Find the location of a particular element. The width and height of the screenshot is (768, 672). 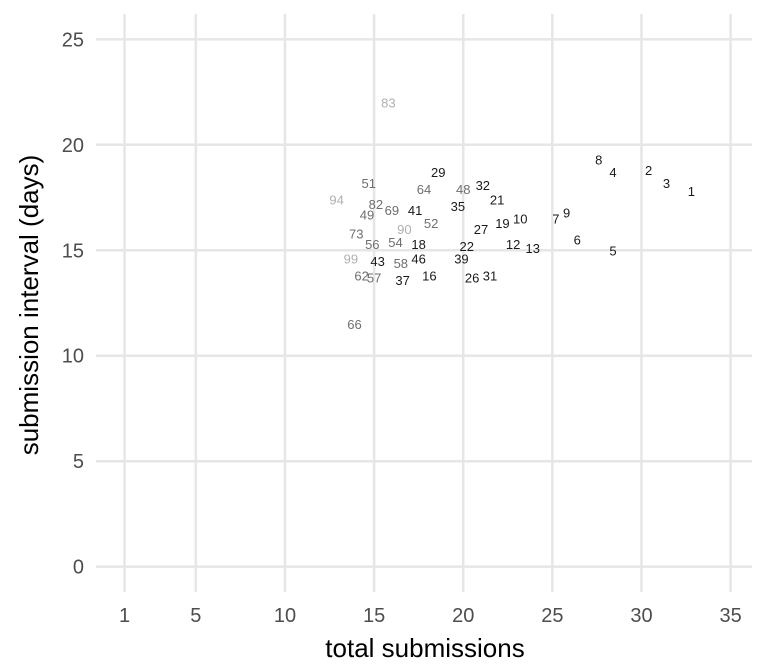

y-tick-label: 25 is located at coordinates (73, 40).